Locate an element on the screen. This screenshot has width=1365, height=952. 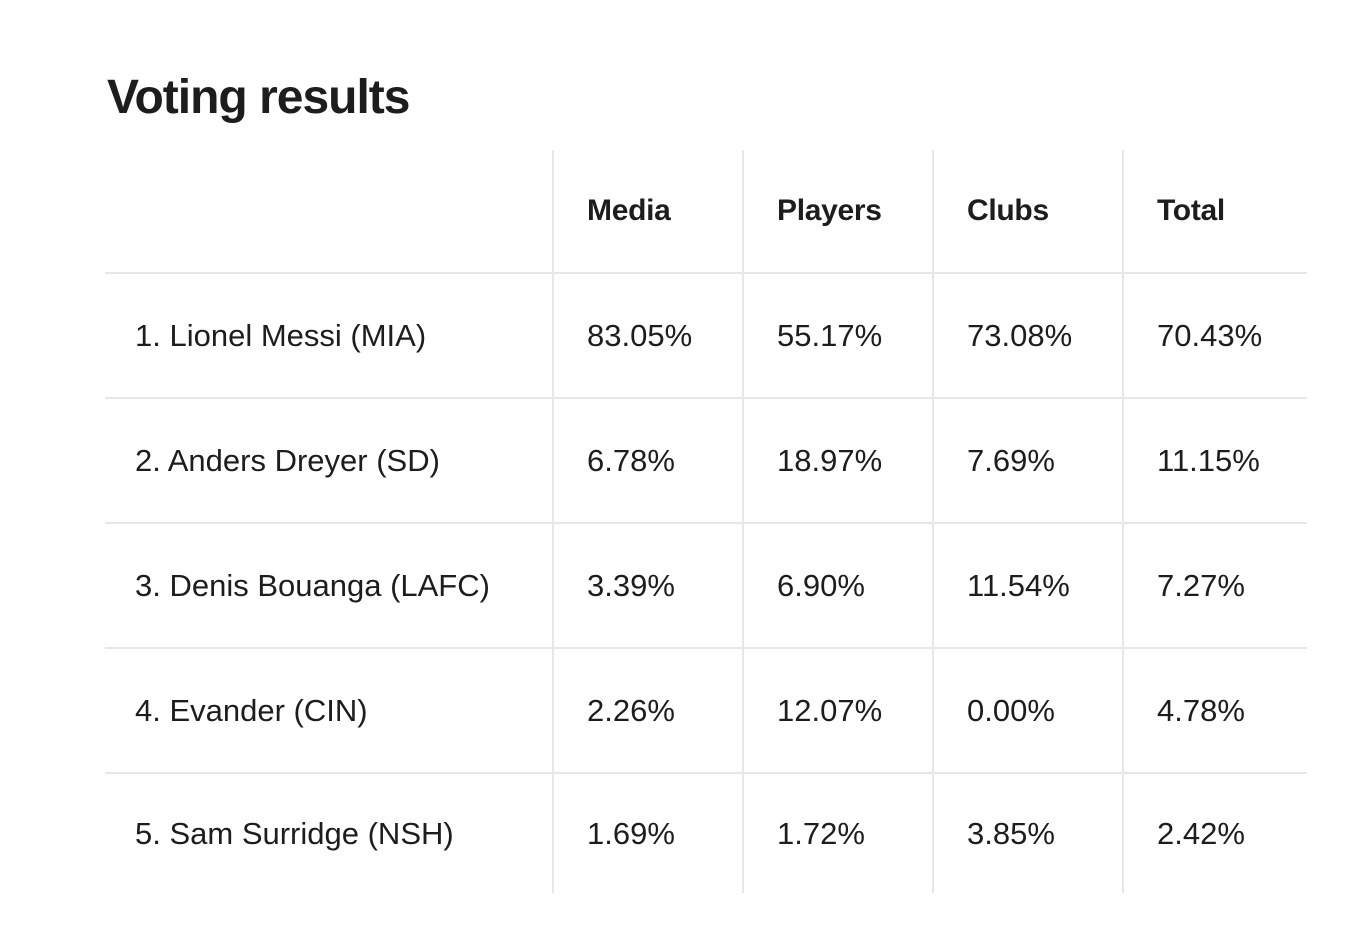
player-name-cell: 3. Denis Bouanga (LAFC) is located at coordinates (312, 585).